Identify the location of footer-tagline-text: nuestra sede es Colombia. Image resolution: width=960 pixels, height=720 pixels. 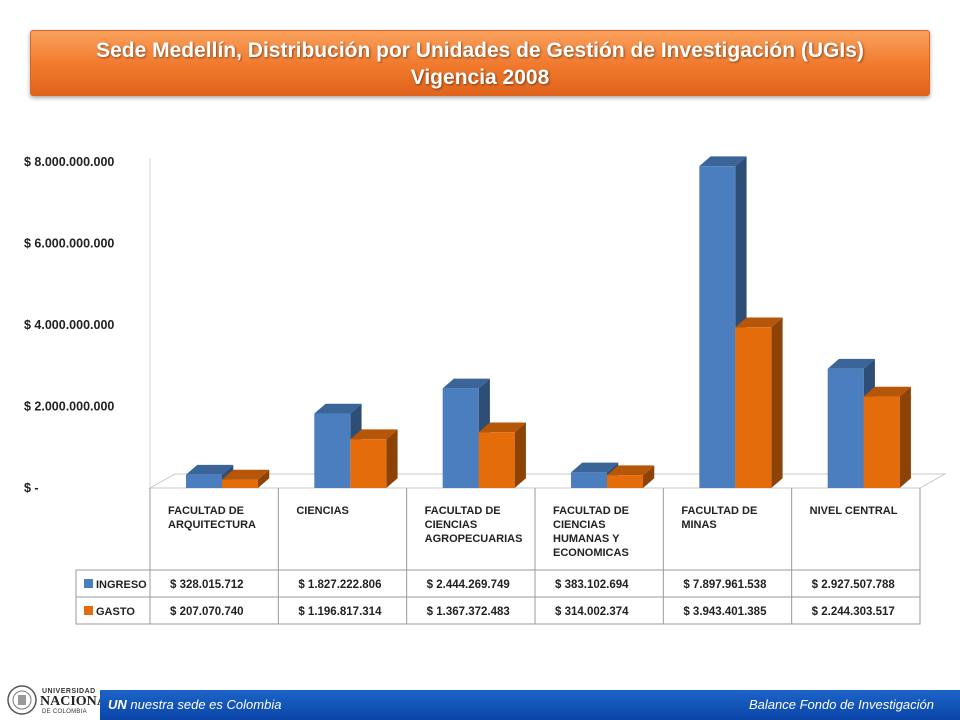
(206, 704).